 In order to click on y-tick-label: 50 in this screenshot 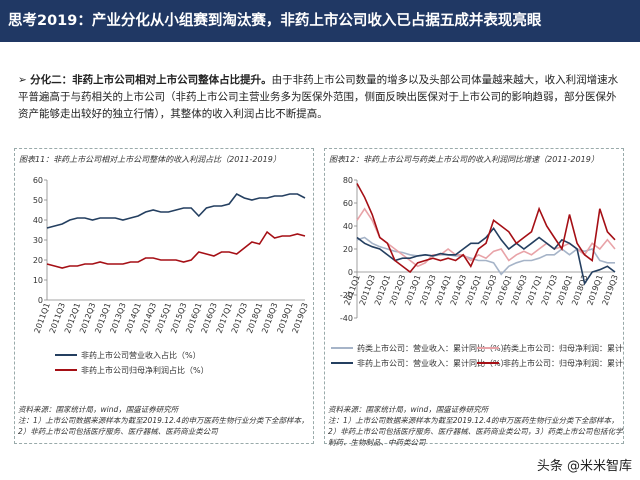, I will do `click(38, 200)`.